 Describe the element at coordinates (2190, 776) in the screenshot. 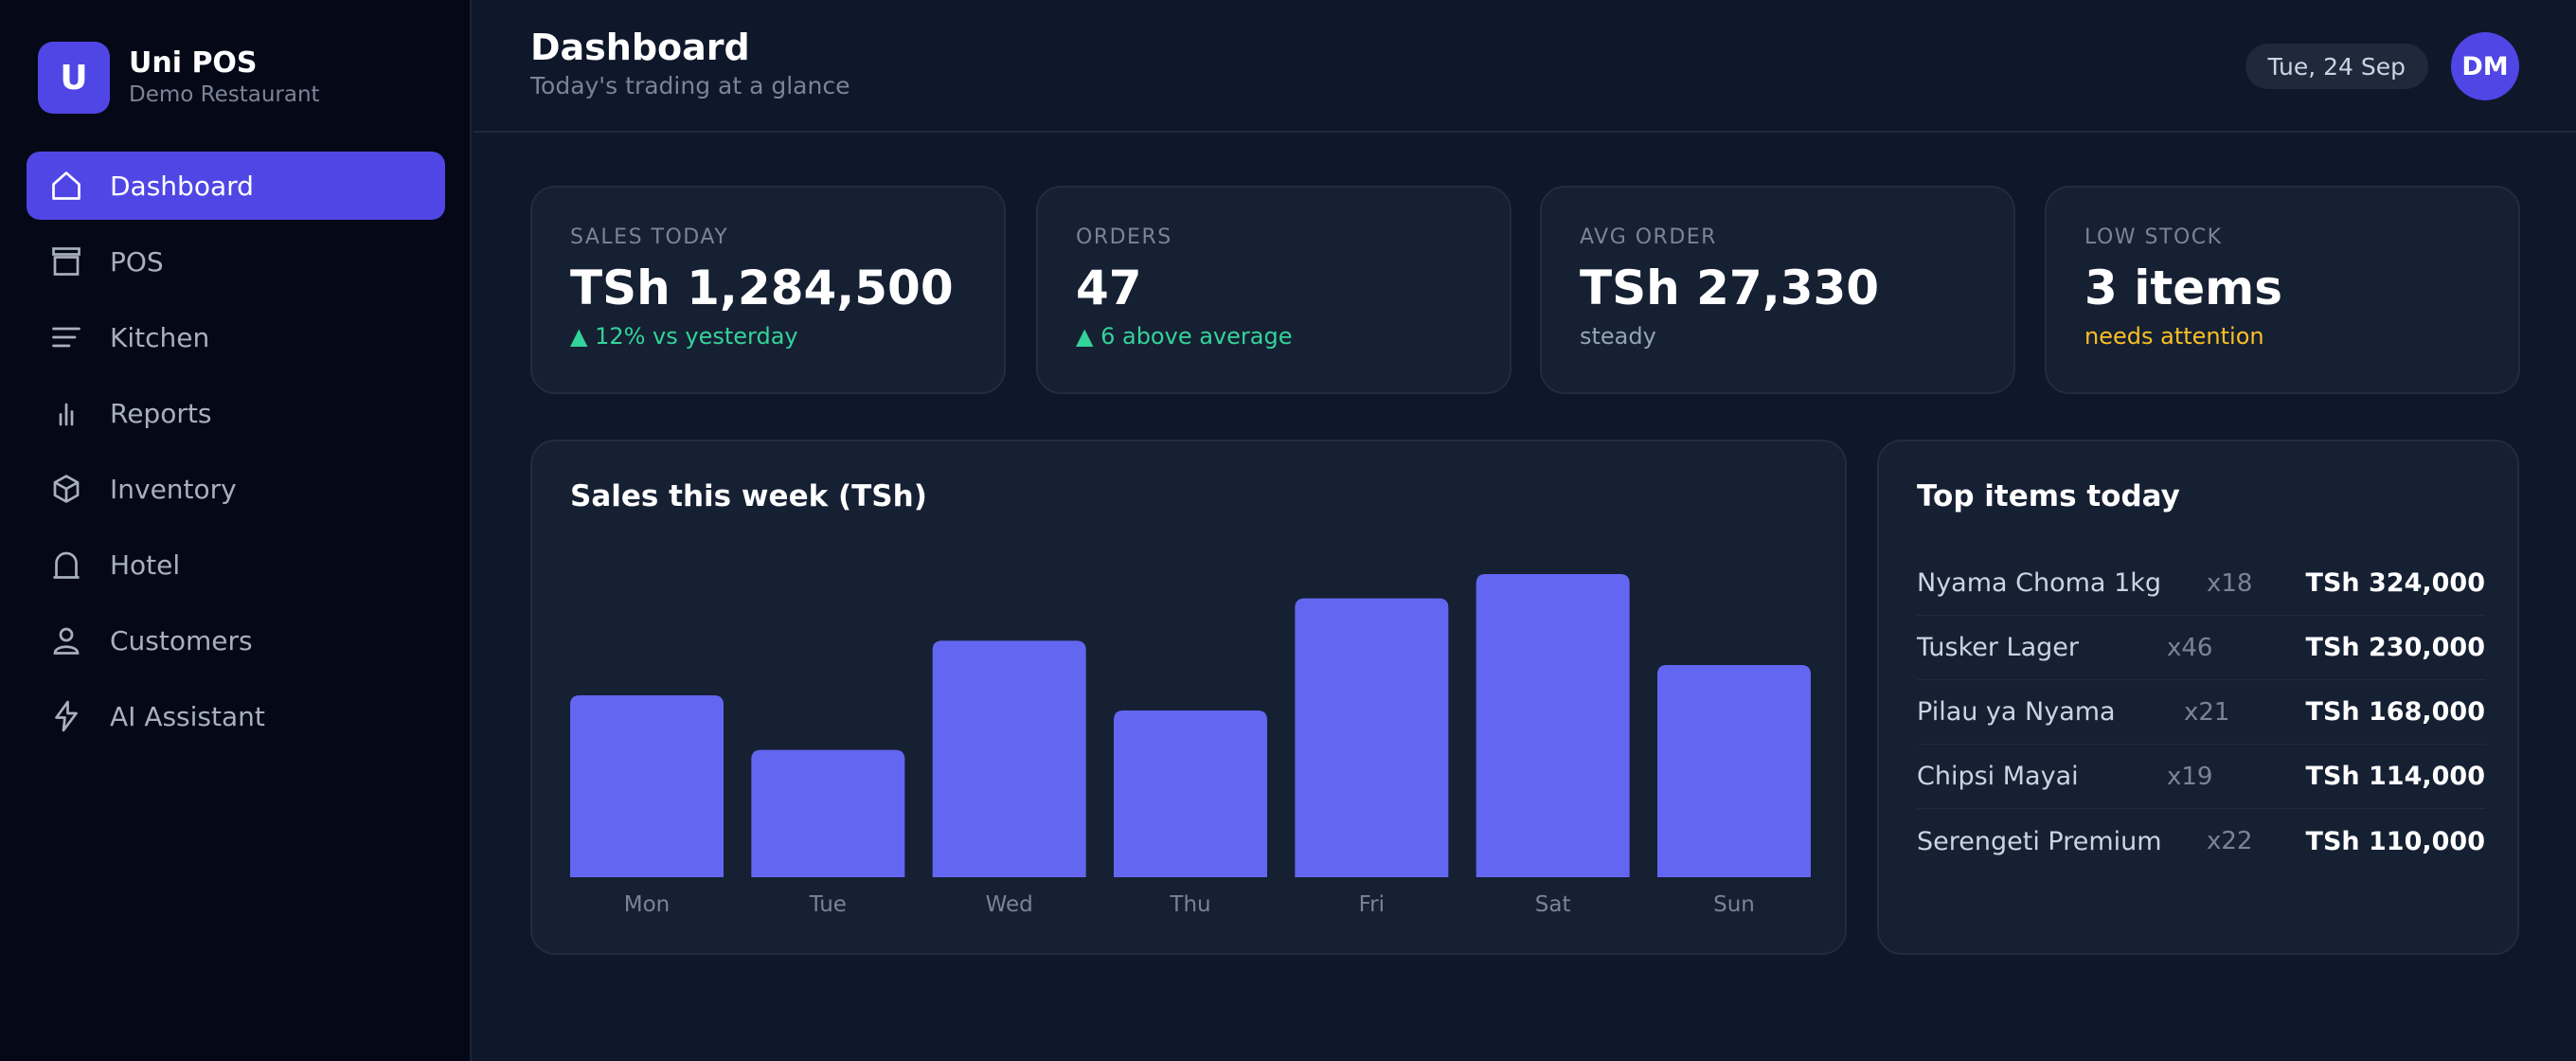

I see `item-qty: x19` at that location.